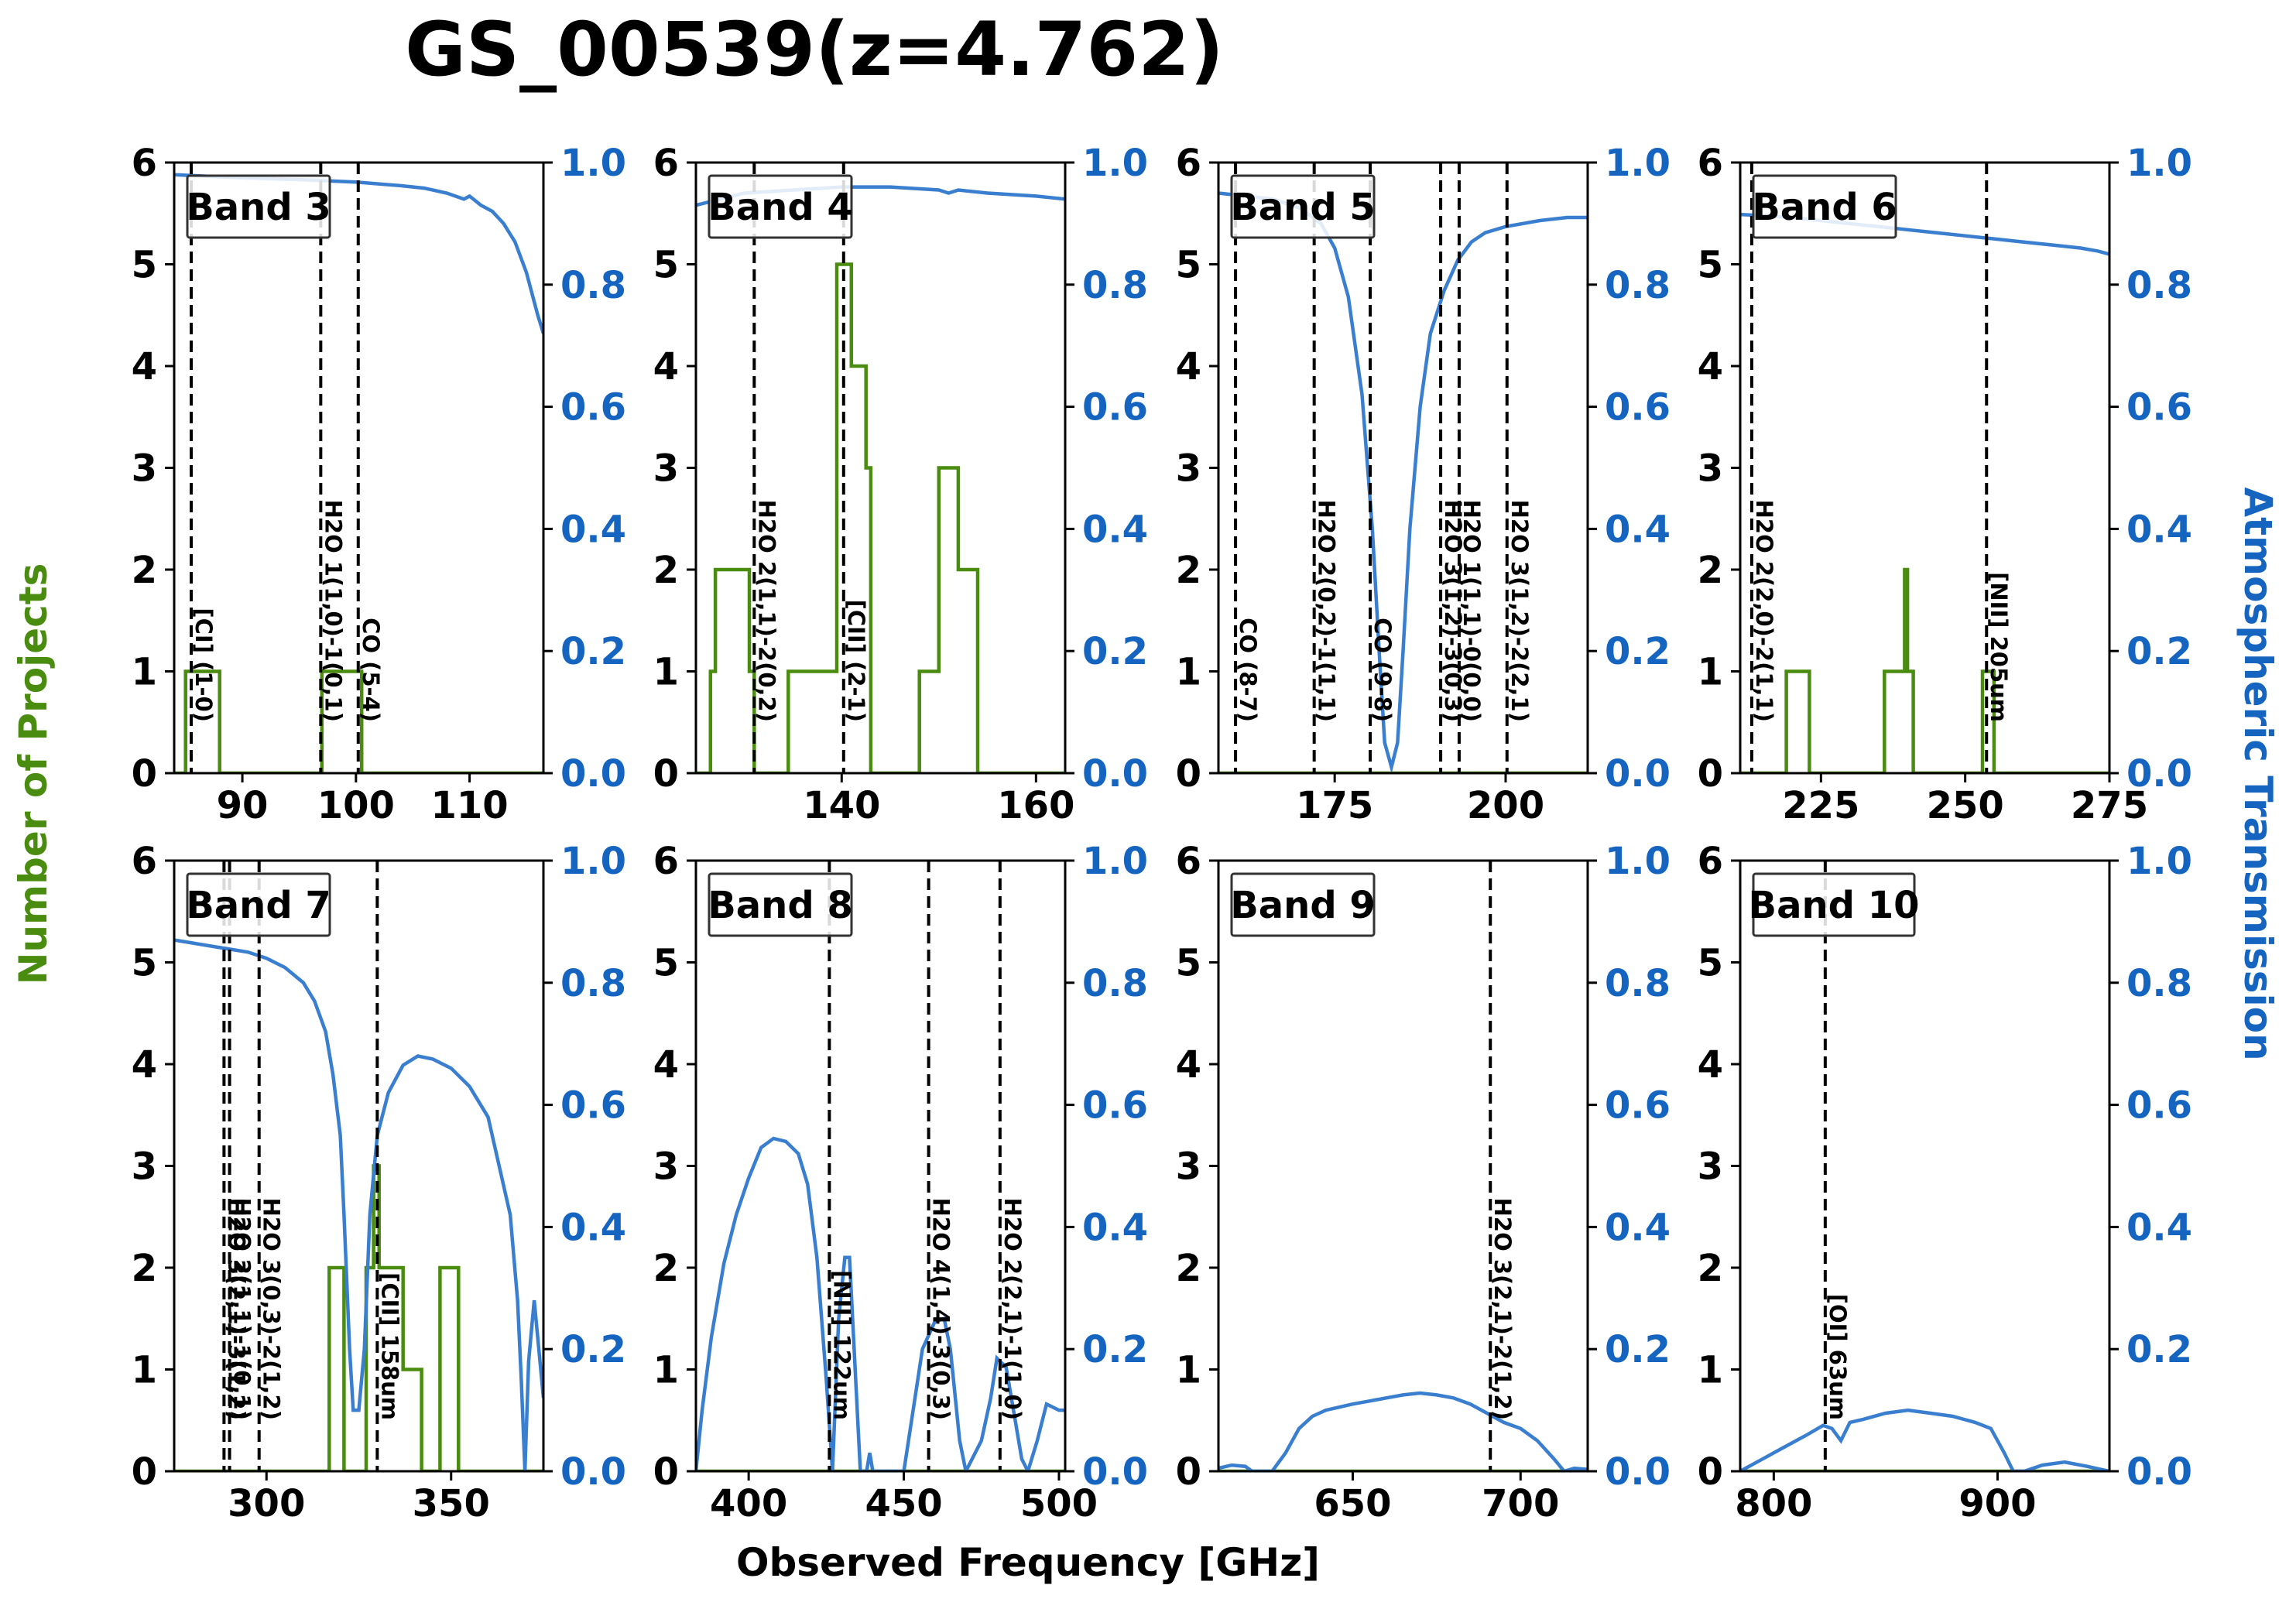 The image size is (2296, 1609). Describe the element at coordinates (451, 1503) in the screenshot. I see `x-tick-label: 350` at that location.